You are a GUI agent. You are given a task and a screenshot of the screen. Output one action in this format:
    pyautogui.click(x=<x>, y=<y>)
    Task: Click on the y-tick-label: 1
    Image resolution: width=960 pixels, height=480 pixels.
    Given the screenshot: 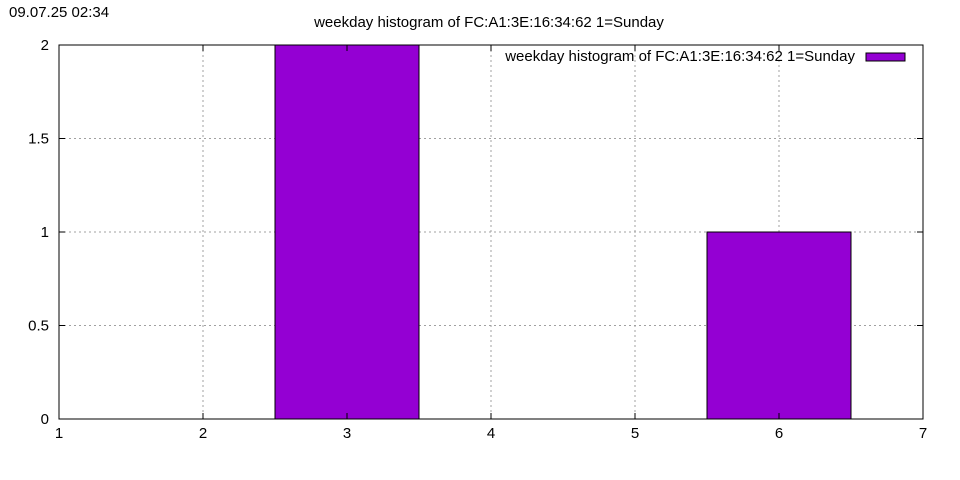 What is the action you would take?
    pyautogui.click(x=45, y=232)
    